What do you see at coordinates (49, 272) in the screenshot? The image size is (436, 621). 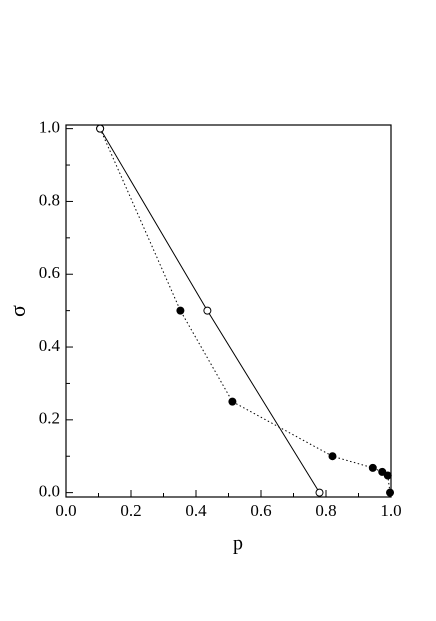 I see `y-tick-label: 0.6` at bounding box center [49, 272].